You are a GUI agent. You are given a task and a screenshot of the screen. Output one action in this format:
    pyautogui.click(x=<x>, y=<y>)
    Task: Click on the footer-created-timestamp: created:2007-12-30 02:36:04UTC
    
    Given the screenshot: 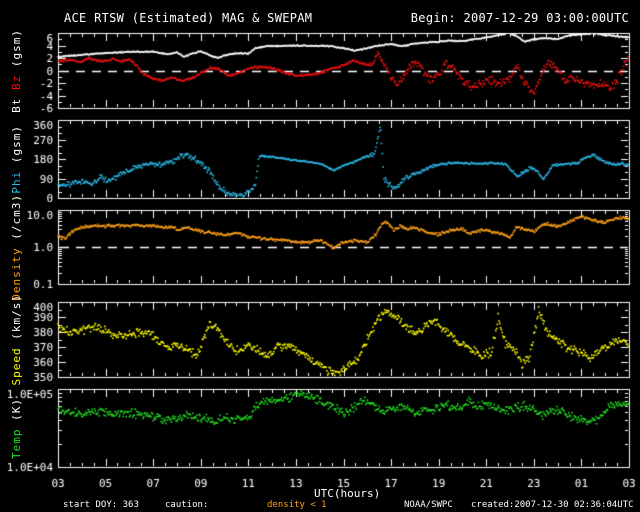 What is the action you would take?
    pyautogui.click(x=552, y=505)
    